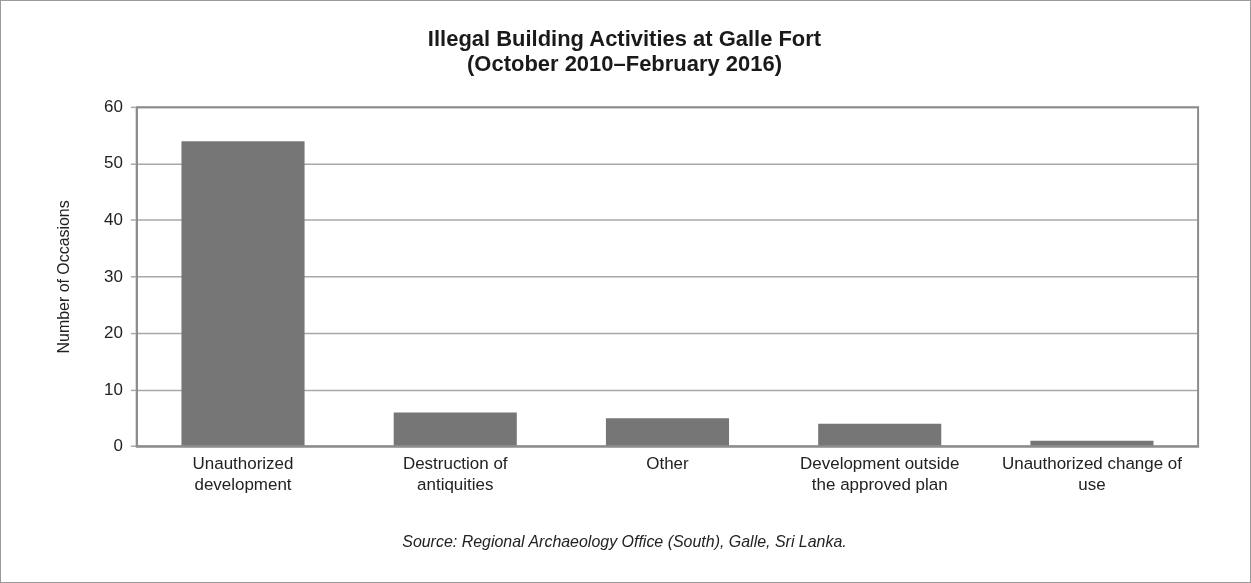 Image resolution: width=1251 pixels, height=583 pixels. I want to click on y-tick-label: 30, so click(113, 276).